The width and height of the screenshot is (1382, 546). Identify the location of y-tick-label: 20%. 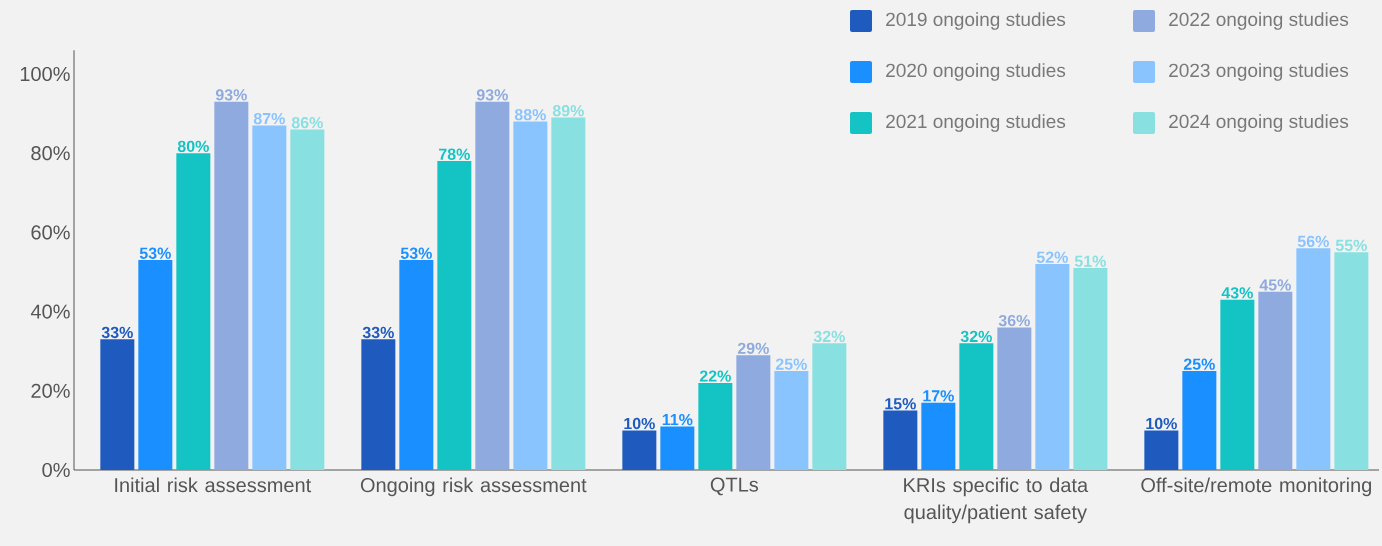
(50, 390).